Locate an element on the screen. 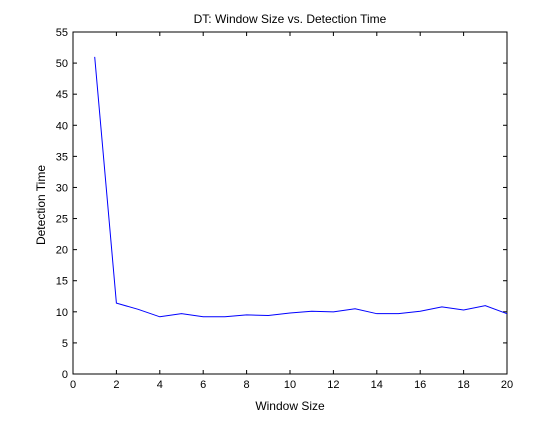 The height and width of the screenshot is (425, 560). x-tick-label: 12 is located at coordinates (333, 385).